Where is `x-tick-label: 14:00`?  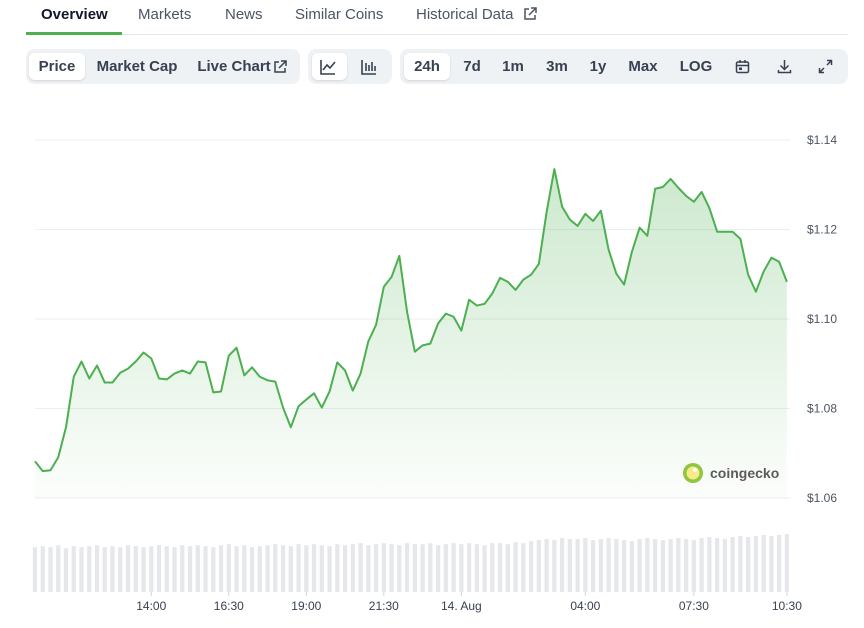
x-tick-label: 14:00 is located at coordinates (151, 606).